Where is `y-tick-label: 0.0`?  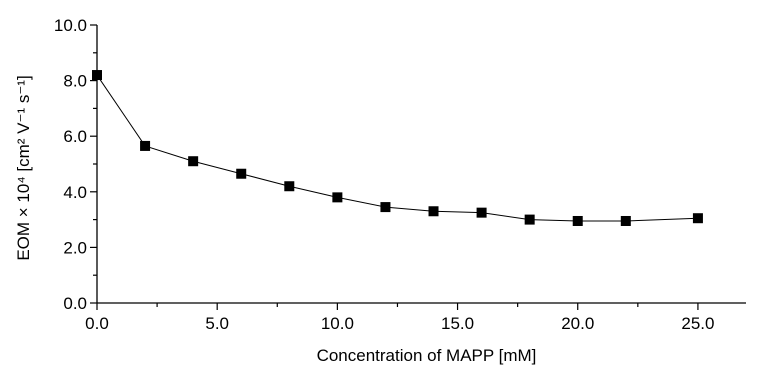
y-tick-label: 0.0 is located at coordinates (75, 303).